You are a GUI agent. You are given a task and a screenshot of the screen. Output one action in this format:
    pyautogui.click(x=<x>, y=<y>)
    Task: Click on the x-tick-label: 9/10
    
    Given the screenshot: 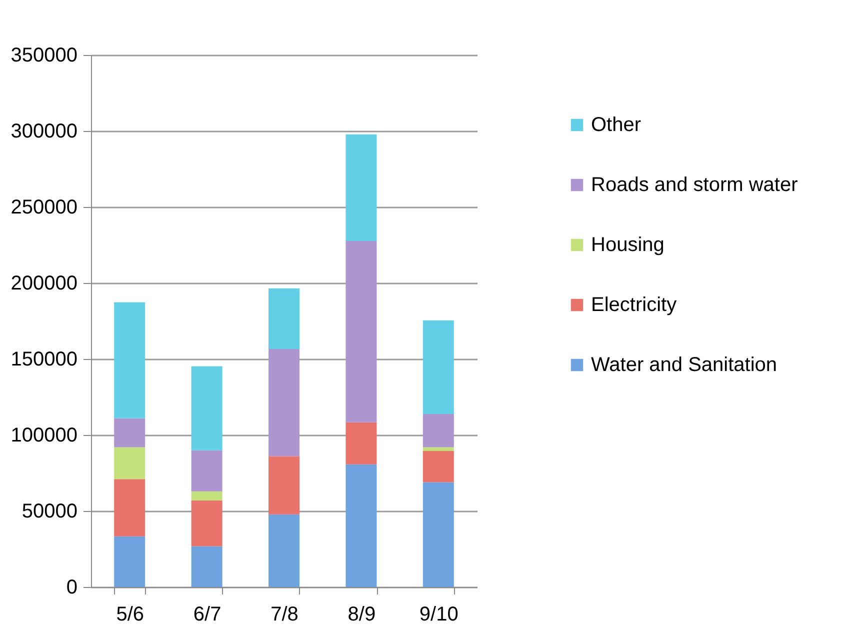 What is the action you would take?
    pyautogui.click(x=438, y=615)
    